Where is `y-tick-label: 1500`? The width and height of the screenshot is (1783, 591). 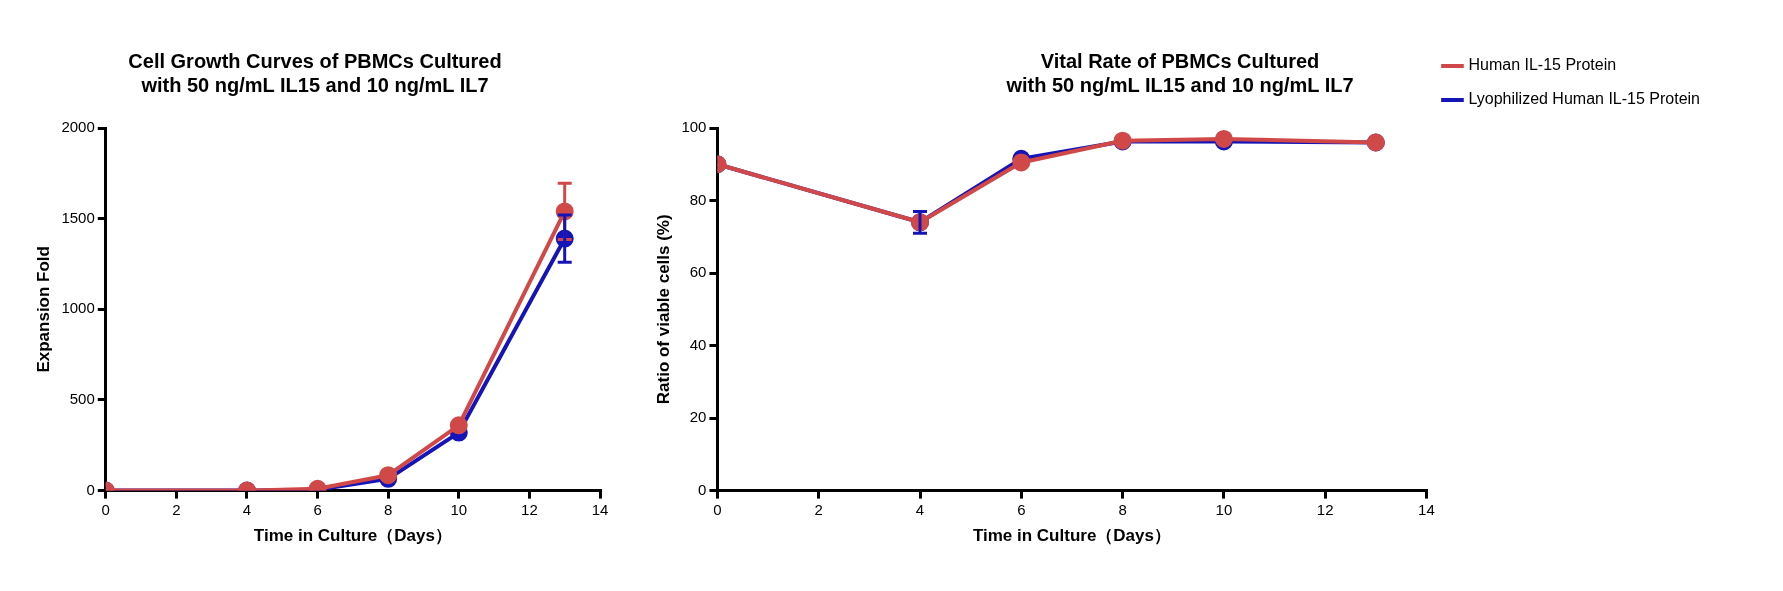 y-tick-label: 1500 is located at coordinates (78, 217).